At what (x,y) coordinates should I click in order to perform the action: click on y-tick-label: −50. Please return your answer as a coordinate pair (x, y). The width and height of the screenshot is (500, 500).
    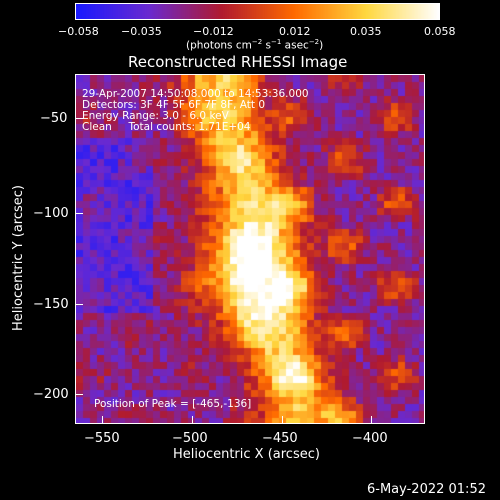
    Looking at the image, I should click on (54, 118).